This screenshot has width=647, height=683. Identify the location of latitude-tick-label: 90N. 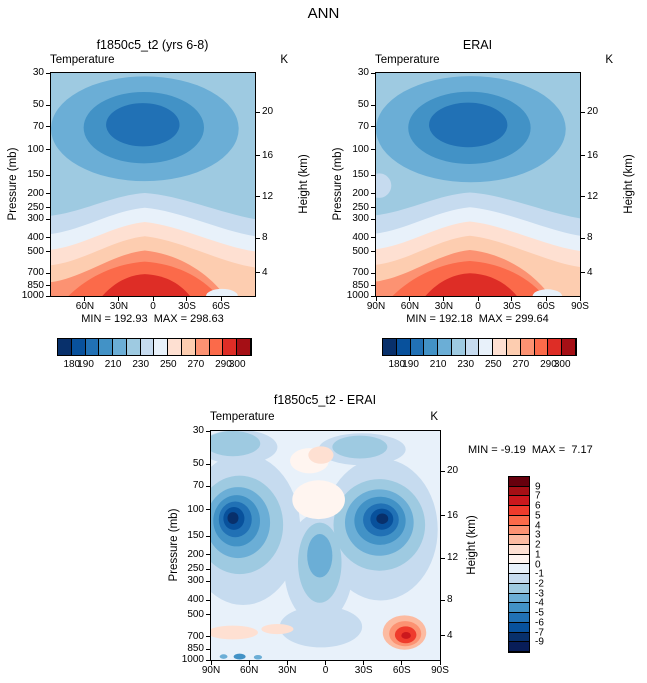
(376, 306).